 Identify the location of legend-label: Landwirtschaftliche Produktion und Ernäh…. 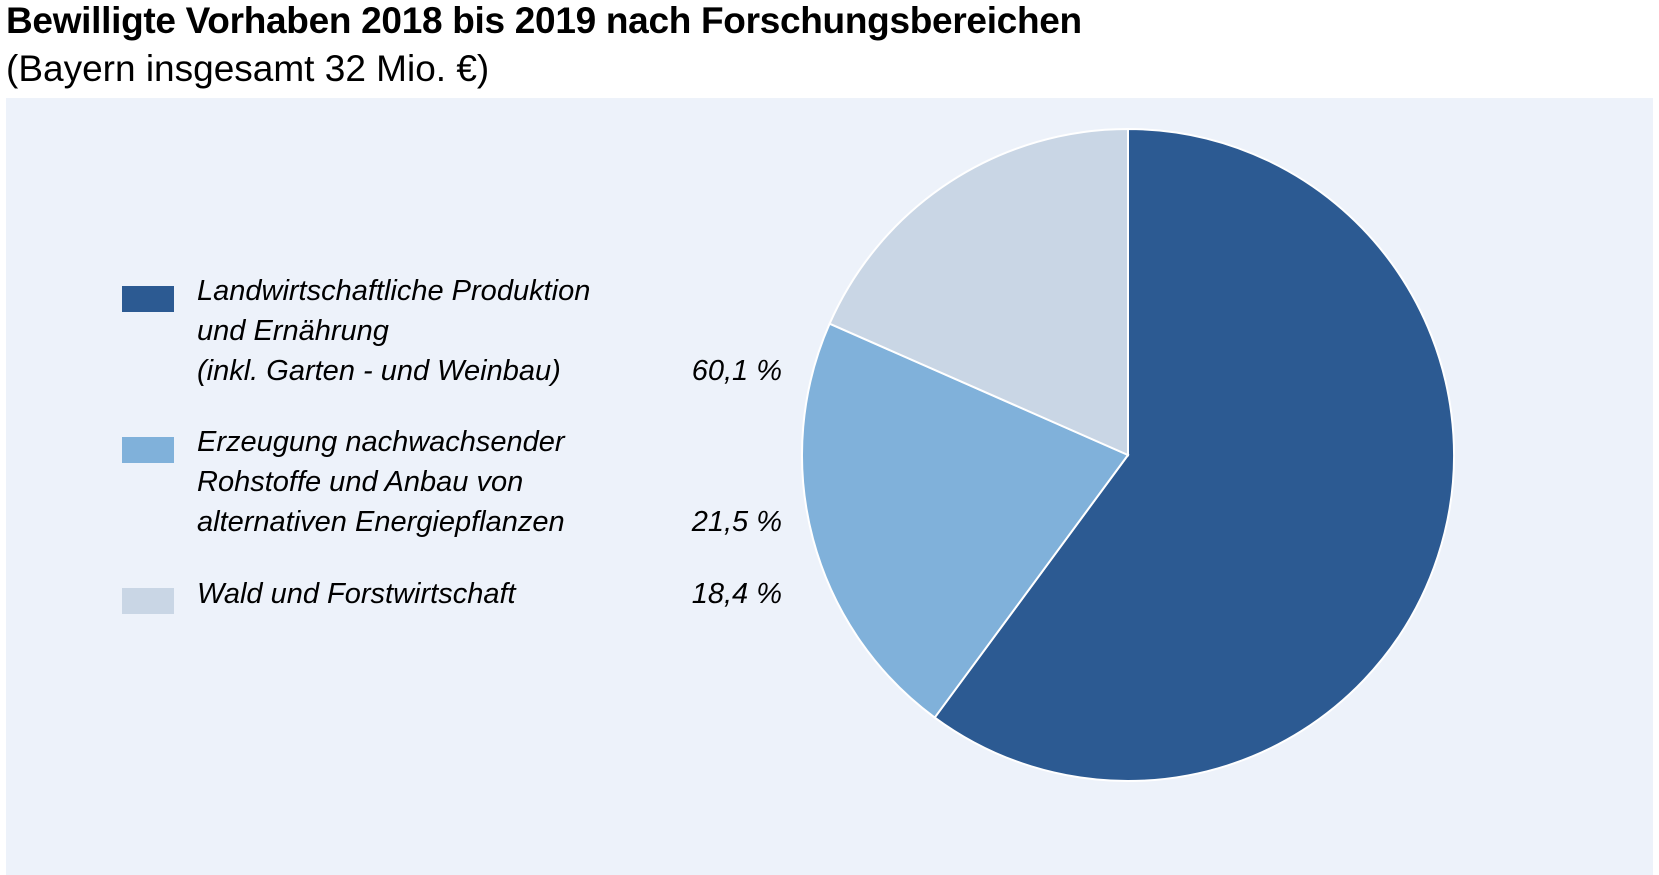
(394, 331).